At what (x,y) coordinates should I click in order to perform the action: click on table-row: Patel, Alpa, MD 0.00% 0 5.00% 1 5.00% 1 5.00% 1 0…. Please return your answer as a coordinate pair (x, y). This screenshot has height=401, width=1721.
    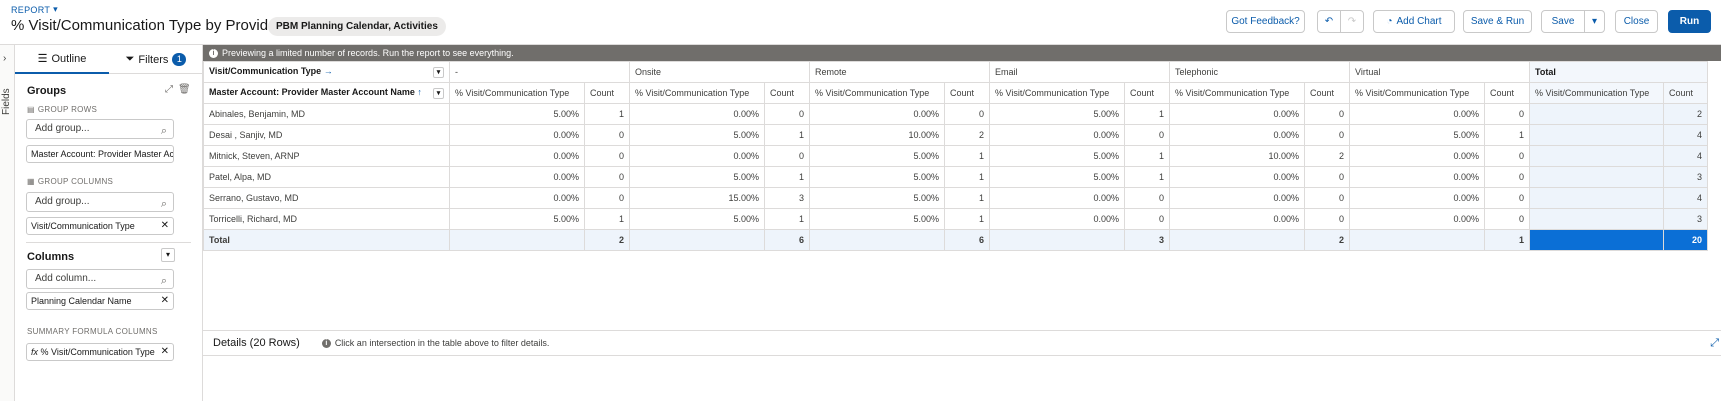
    Looking at the image, I should click on (955, 177).